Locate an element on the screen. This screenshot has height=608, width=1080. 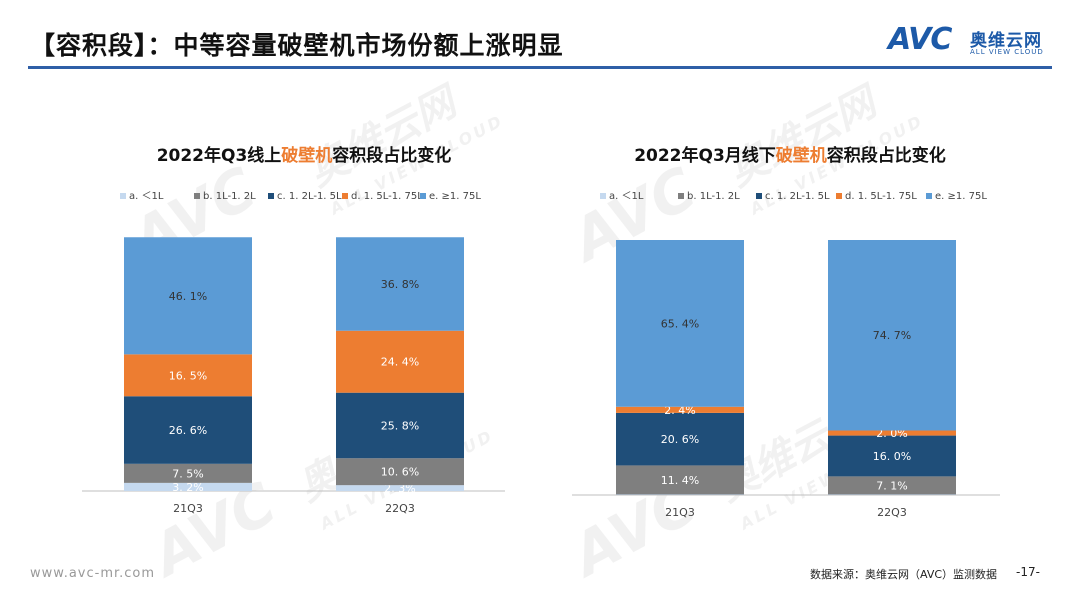
data-label: 16. 0% is located at coordinates (892, 456).